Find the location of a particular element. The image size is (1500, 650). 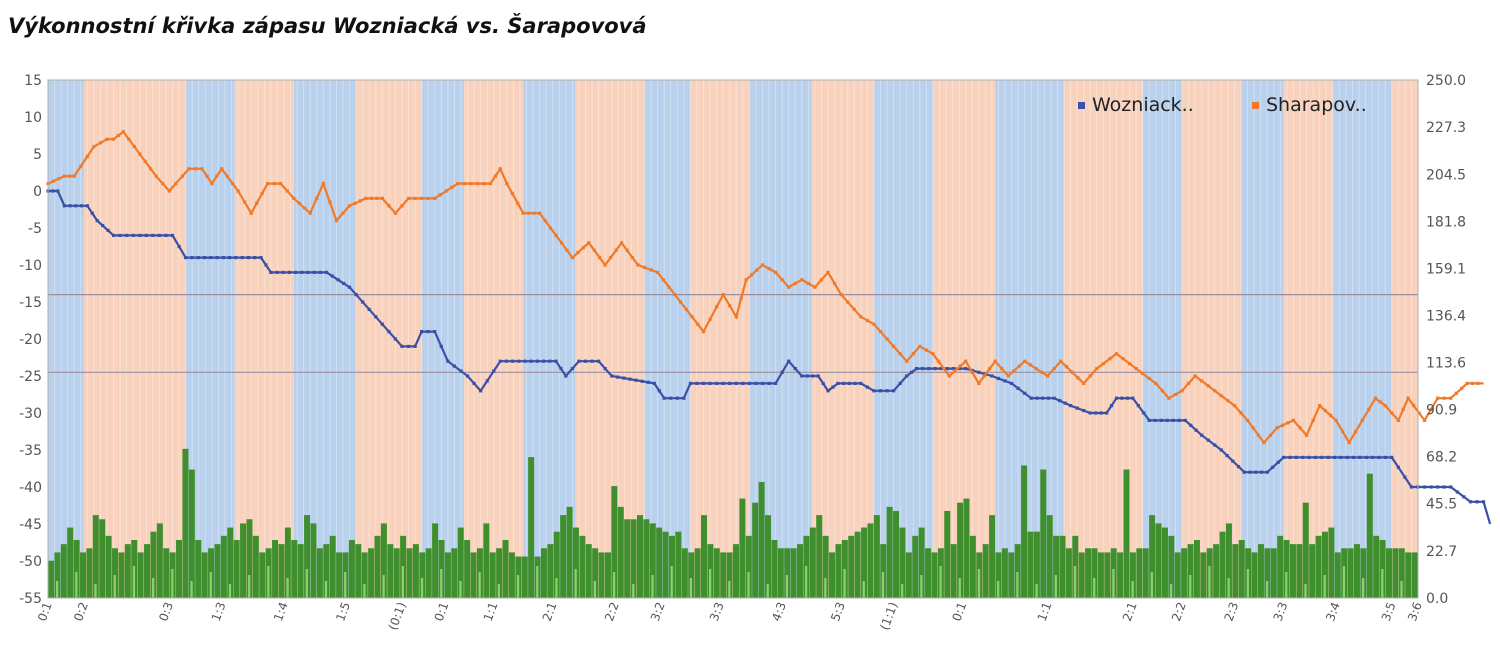

x-tick-label: 2:1 is located at coordinates (550, 611).